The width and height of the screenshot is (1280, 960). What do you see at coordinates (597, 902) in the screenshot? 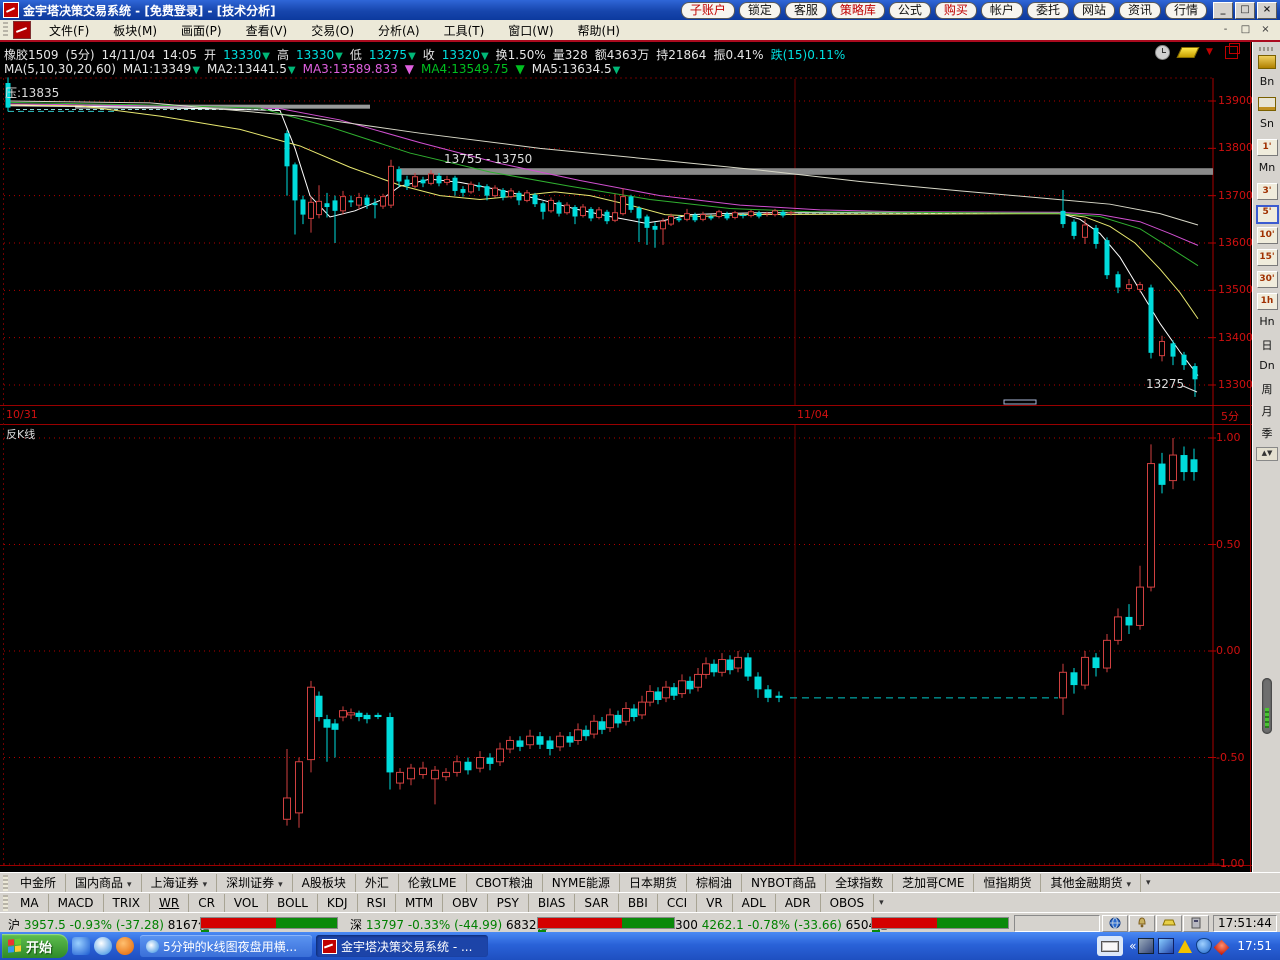
I see `indicator-tab-SAR: SAR` at bounding box center [597, 902].